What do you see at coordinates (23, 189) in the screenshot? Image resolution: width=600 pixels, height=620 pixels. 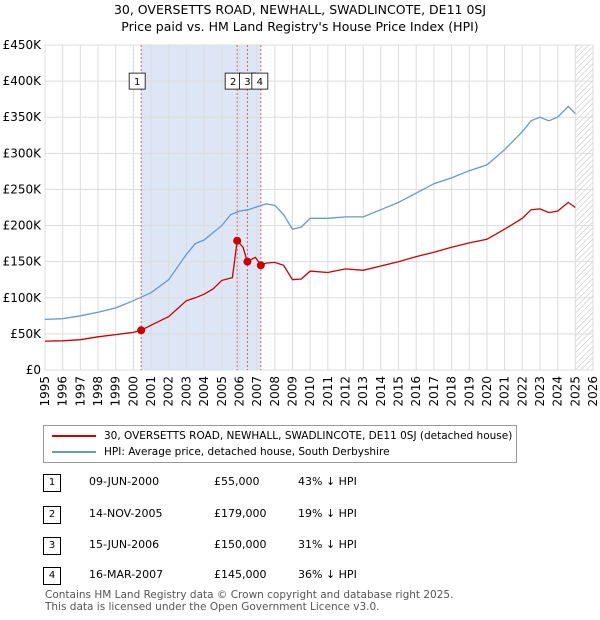 I see `y-tick-label: £250K` at bounding box center [23, 189].